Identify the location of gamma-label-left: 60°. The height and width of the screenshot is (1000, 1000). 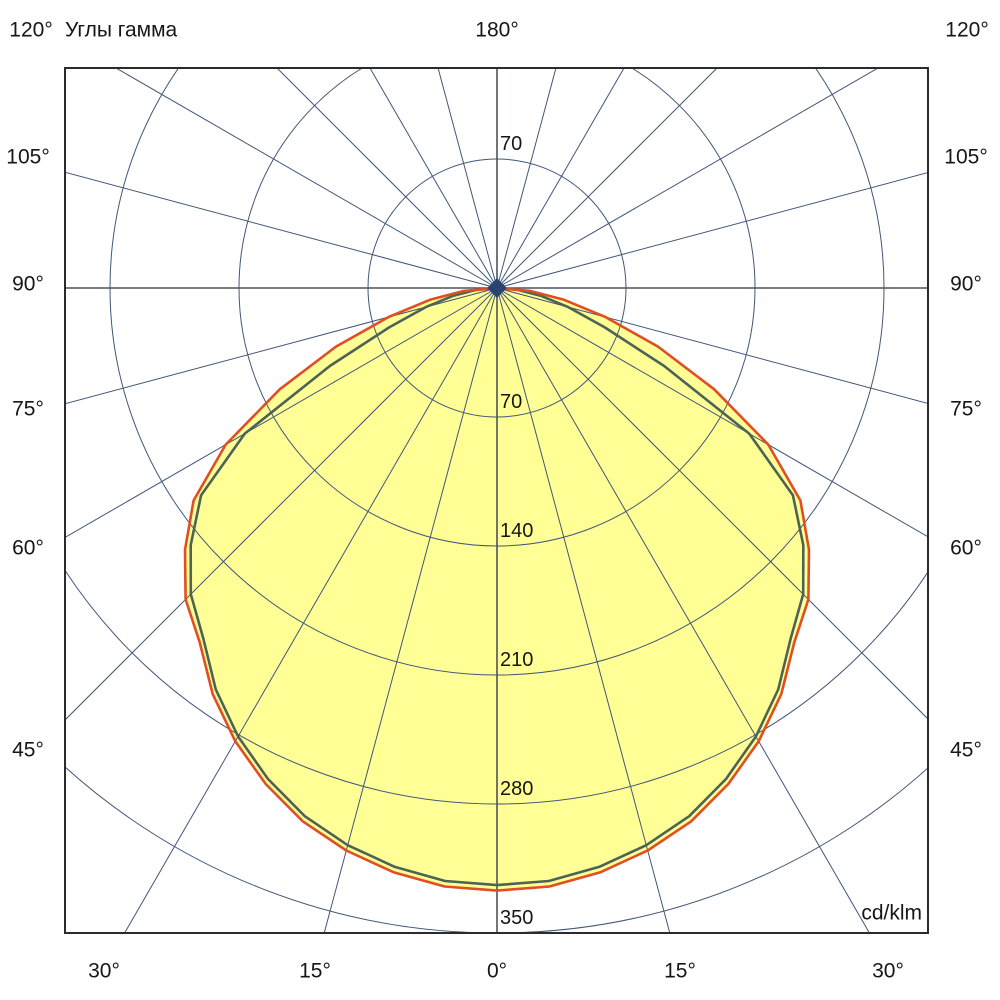
(28, 548).